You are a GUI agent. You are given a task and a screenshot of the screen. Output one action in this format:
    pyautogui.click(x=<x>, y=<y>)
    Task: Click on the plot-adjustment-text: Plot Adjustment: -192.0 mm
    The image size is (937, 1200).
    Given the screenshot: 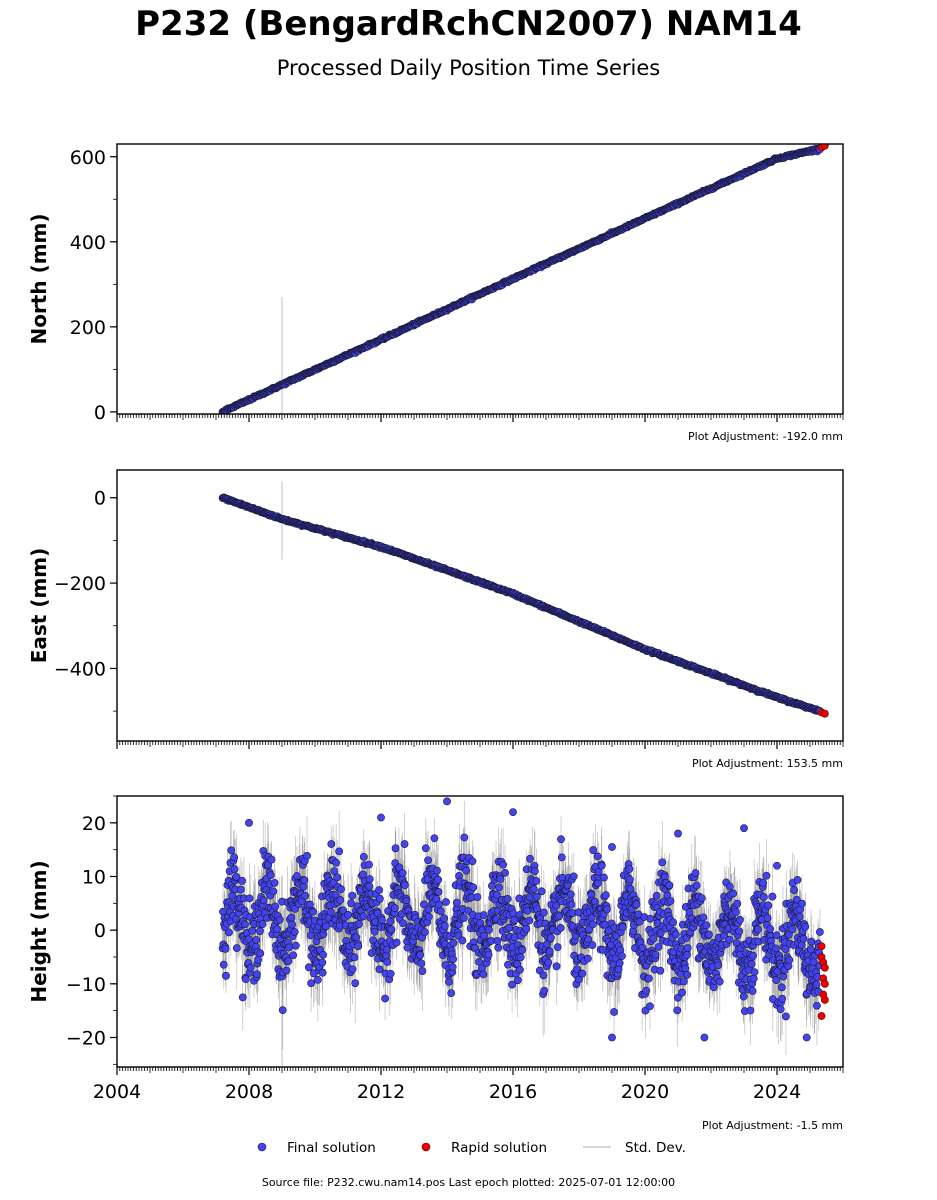 What is the action you would take?
    pyautogui.click(x=765, y=436)
    